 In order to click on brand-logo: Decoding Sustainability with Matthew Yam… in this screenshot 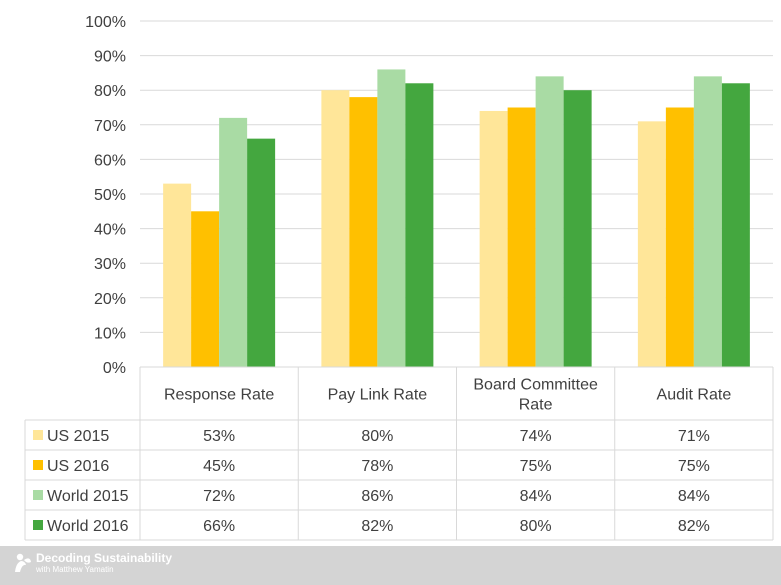, I will do `click(92, 563)`.